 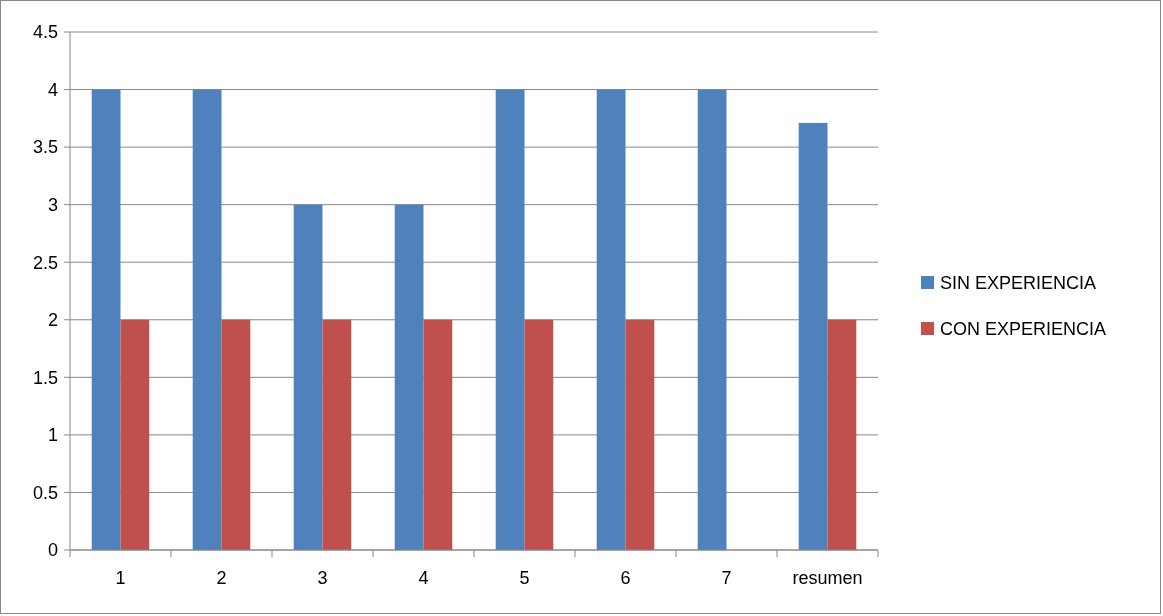 I want to click on y-tick-label: 4, so click(x=52, y=89).